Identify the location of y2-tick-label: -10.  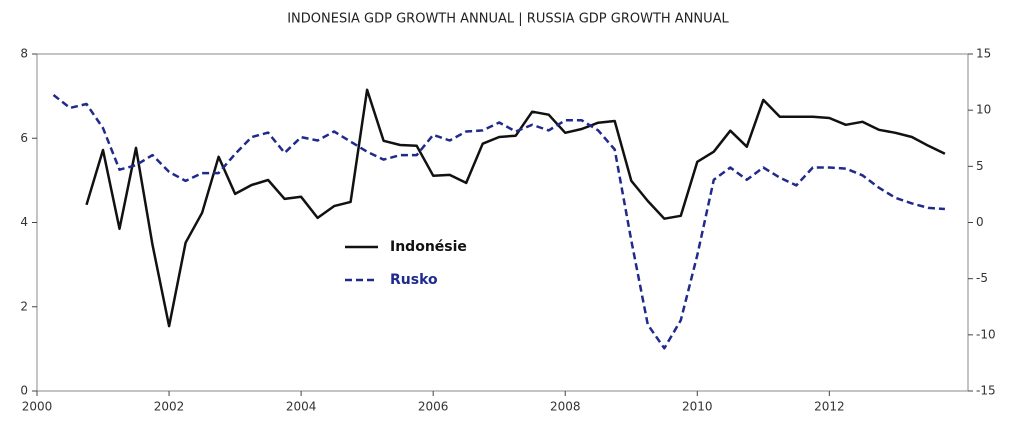
(986, 334).